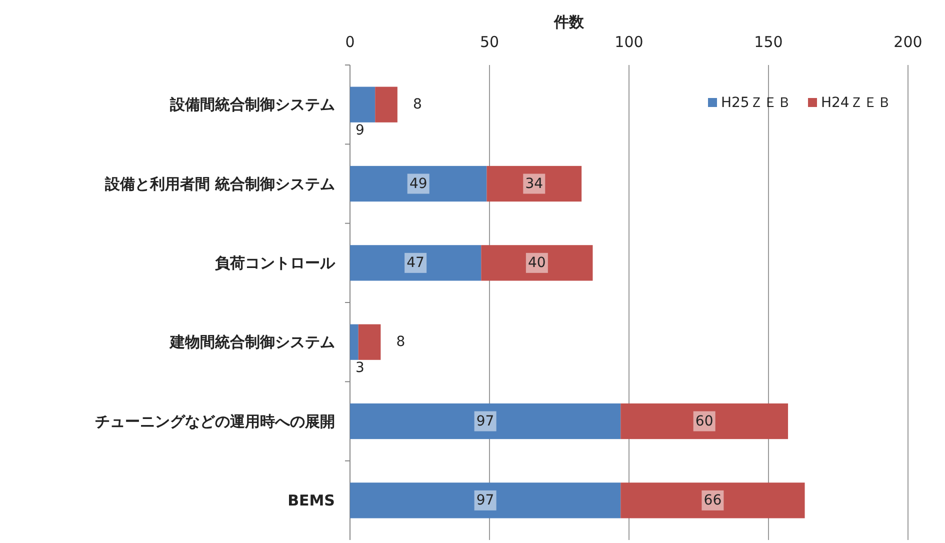 The width and height of the screenshot is (945, 543). I want to click on data-label: 49, so click(418, 184).